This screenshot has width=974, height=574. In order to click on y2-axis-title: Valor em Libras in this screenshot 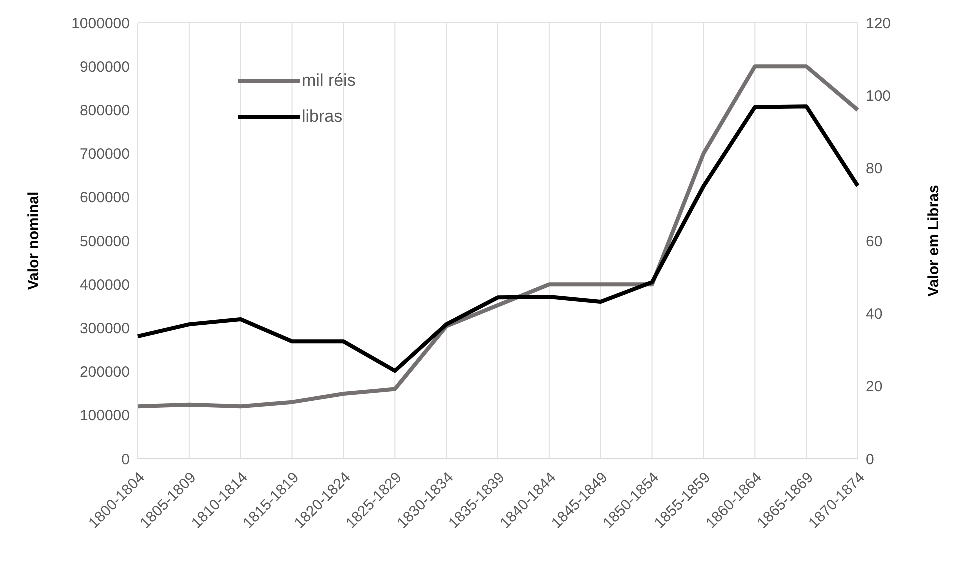, I will do `click(933, 241)`.